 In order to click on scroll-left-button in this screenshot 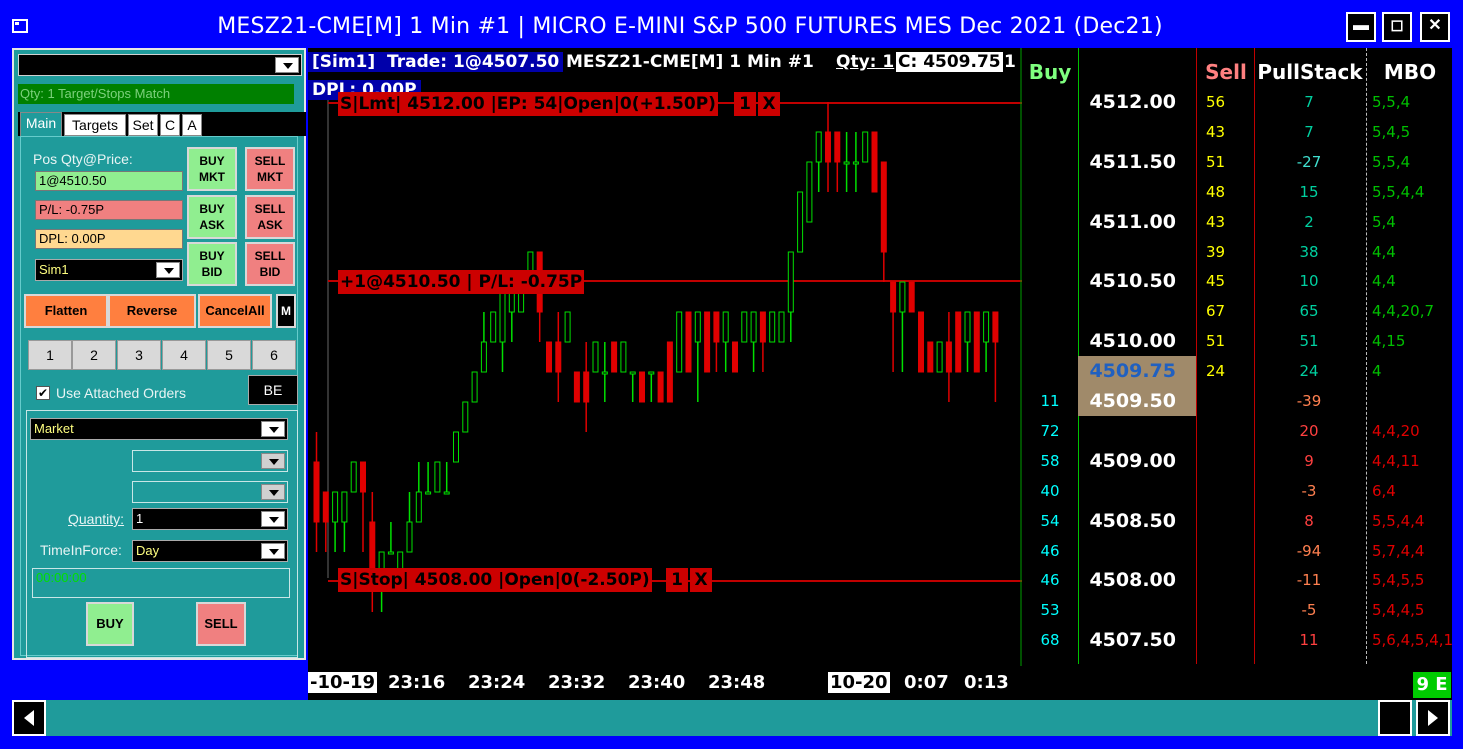, I will do `click(29, 718)`.